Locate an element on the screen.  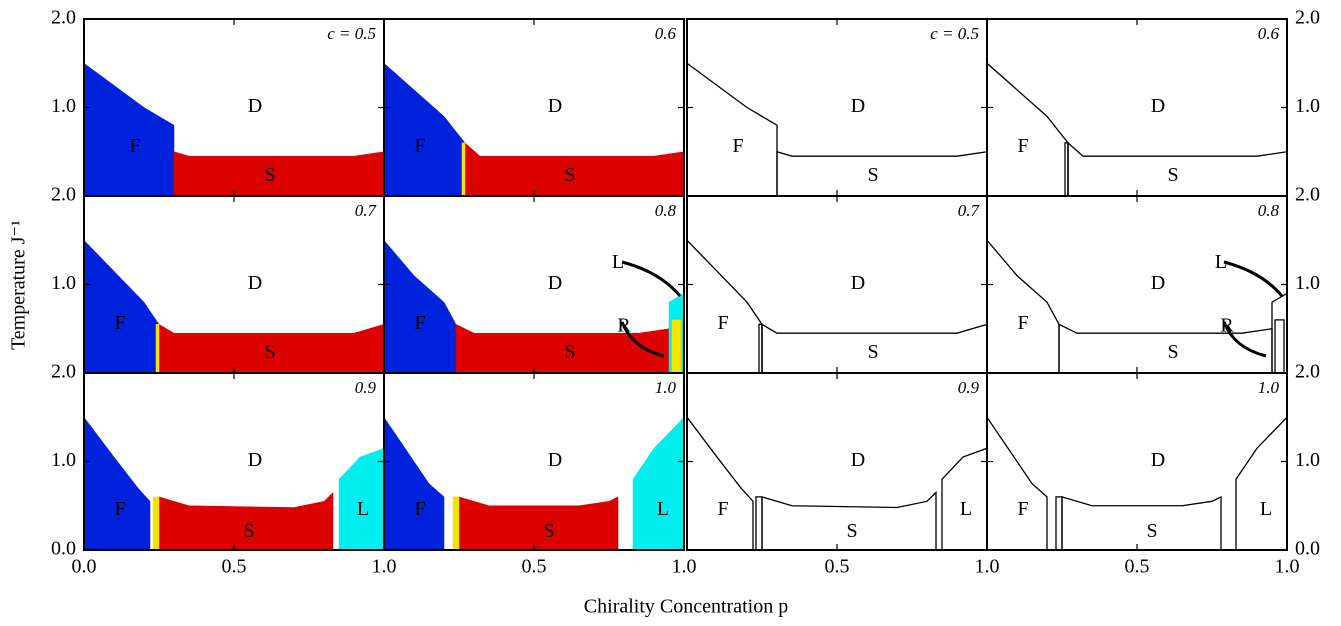
panel-label: 0.9 is located at coordinates (366, 387).